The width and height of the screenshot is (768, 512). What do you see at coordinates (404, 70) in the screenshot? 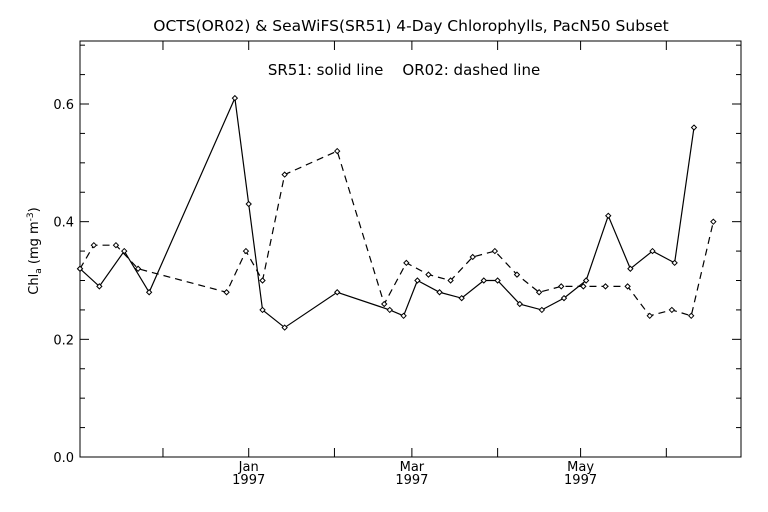
I see `chart-annotation: SR51: solid line OR02: dashed line` at bounding box center [404, 70].